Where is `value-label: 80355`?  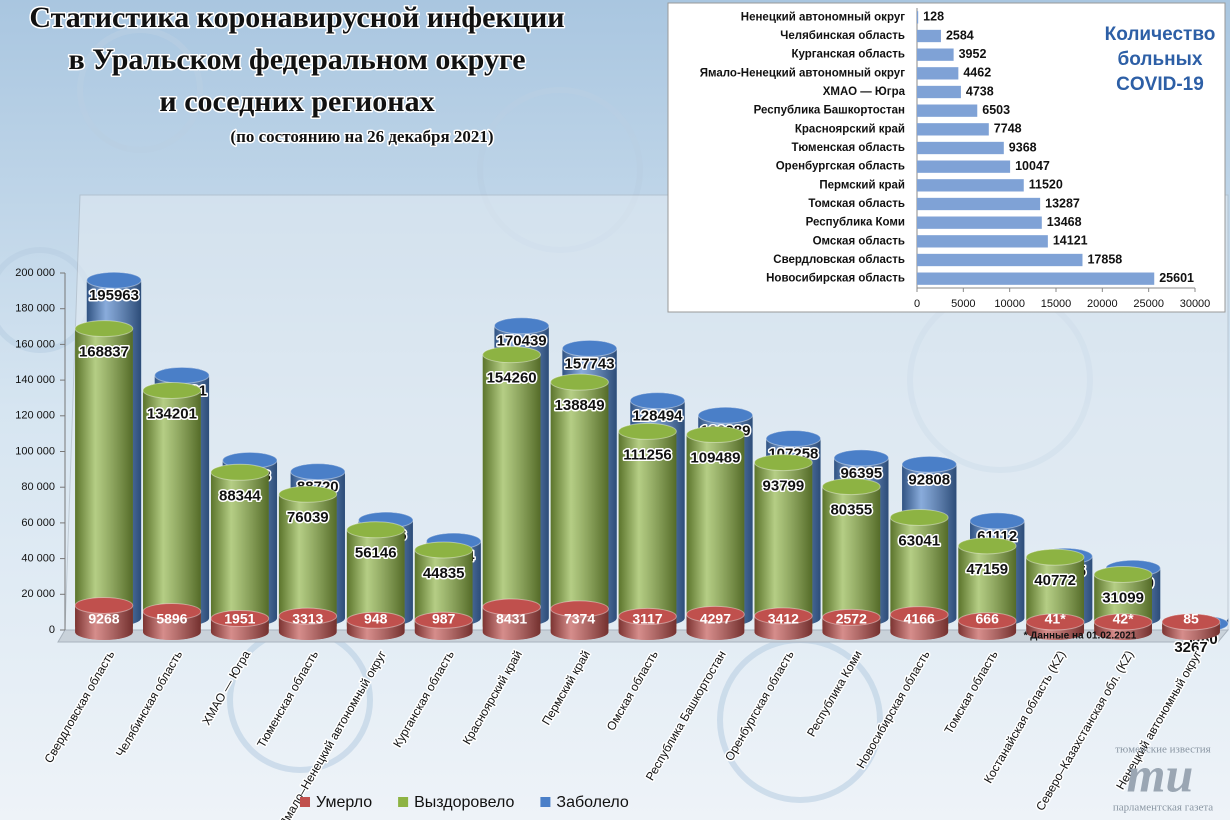
value-label: 80355 is located at coordinates (851, 510).